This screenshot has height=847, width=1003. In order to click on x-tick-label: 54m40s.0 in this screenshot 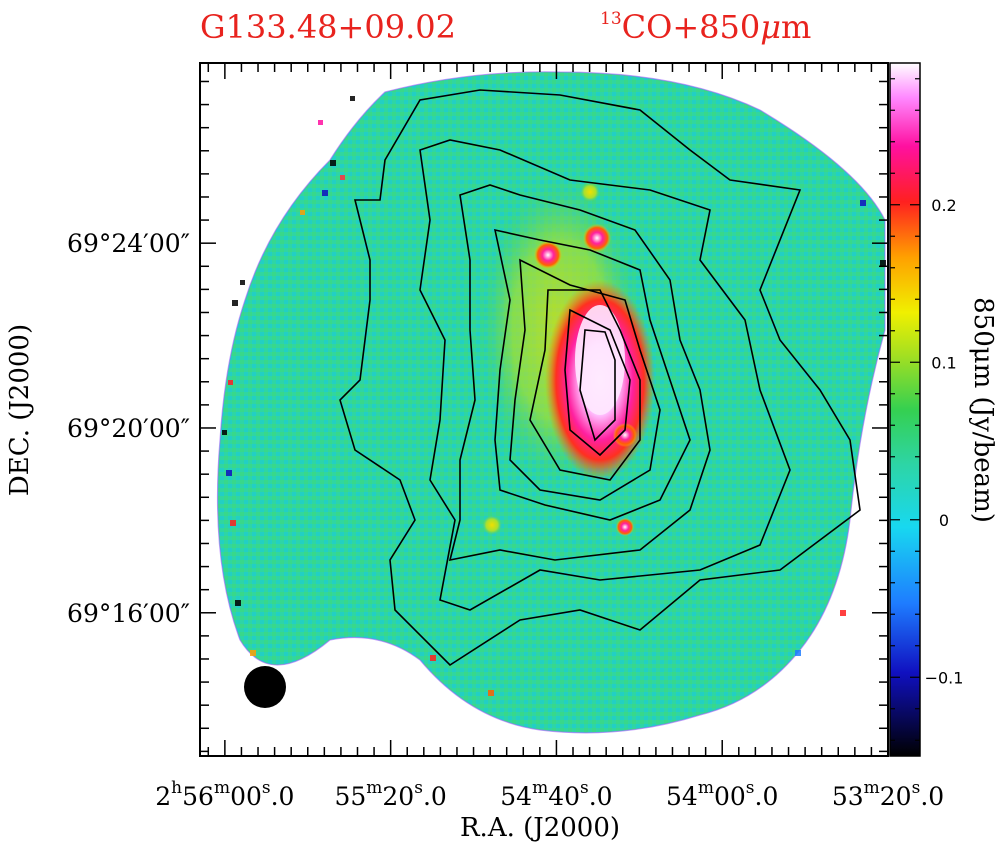, I will do `click(556, 794)`.